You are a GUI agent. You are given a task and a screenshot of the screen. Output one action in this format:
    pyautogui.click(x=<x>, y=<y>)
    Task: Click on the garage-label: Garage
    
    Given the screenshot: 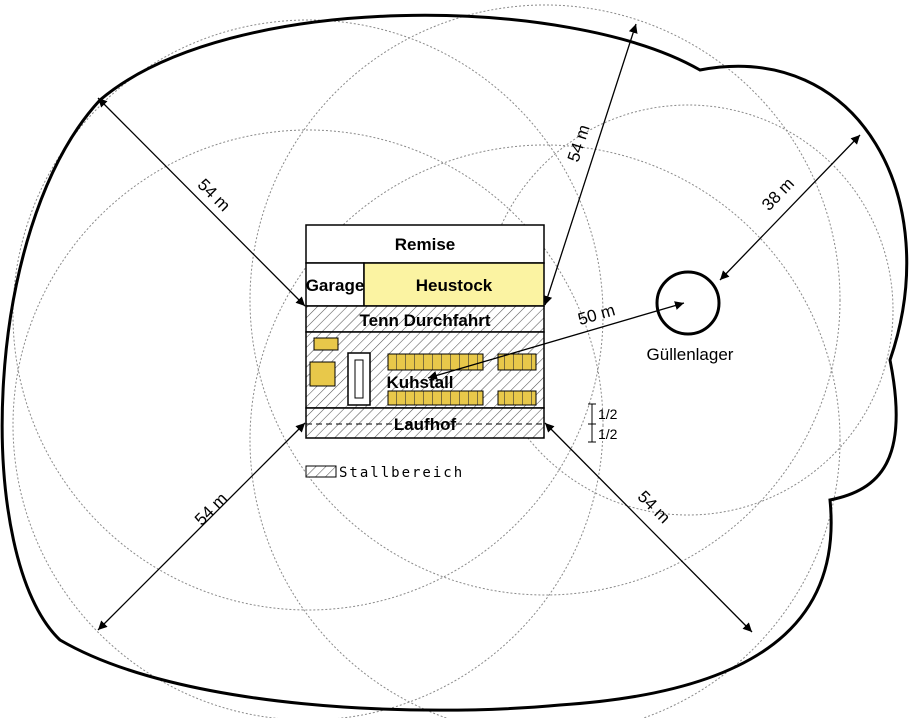 What is the action you would take?
    pyautogui.click(x=335, y=285)
    